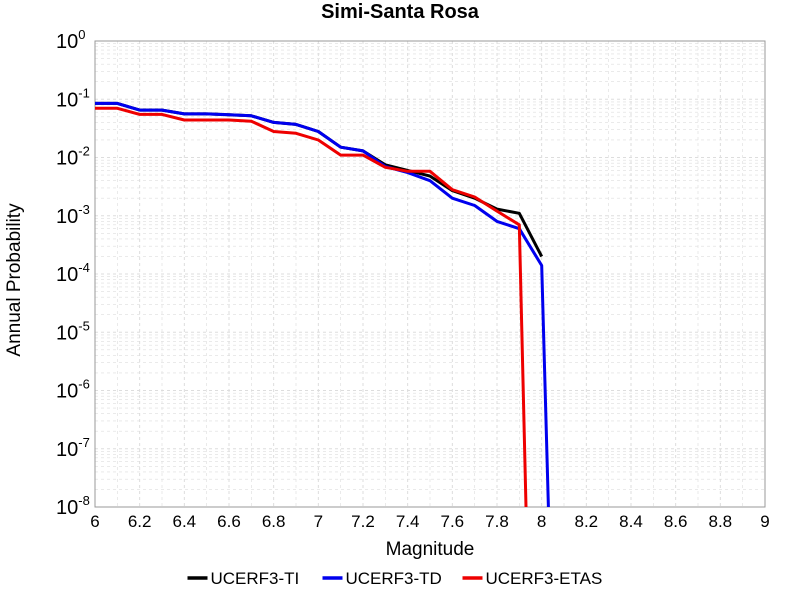  I want to click on legend: UCERF3-TI UCERF3-TD UCERF3-ETAS, so click(395, 578).